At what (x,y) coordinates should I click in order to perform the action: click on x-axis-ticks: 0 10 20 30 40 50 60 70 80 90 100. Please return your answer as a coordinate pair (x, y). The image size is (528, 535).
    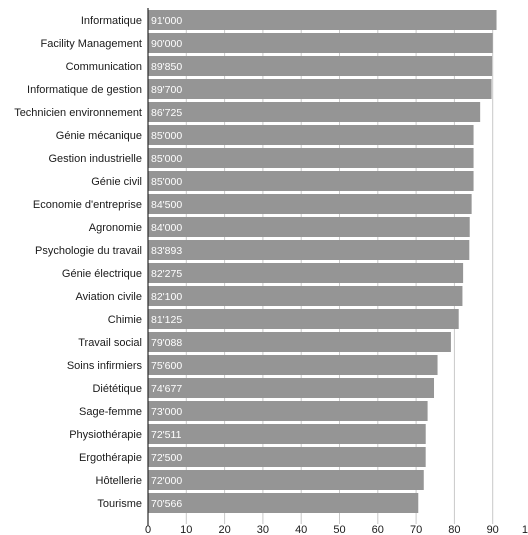
    Looking at the image, I should click on (336, 529).